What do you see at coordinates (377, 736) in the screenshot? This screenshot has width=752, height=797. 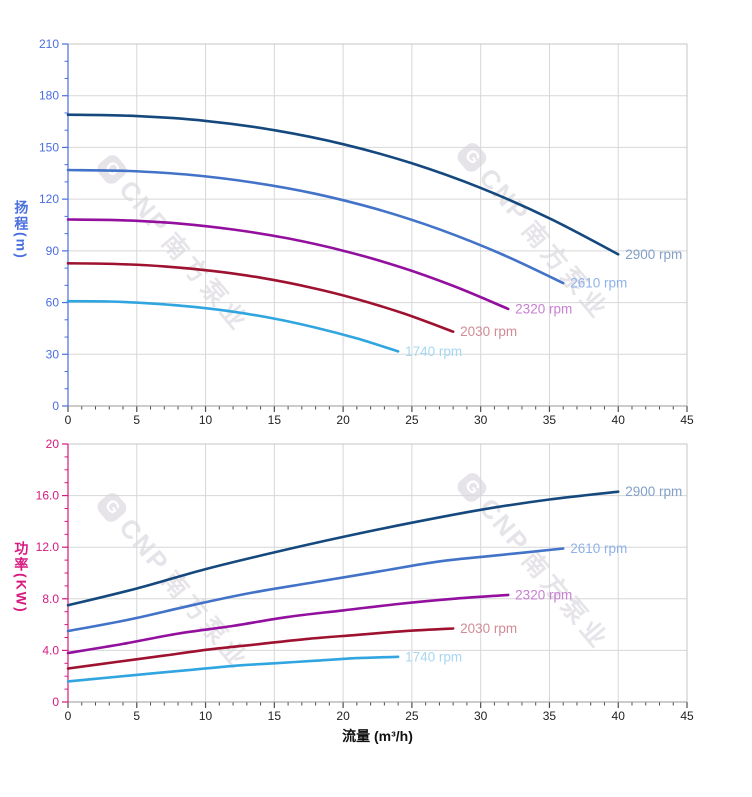 I see `flow-axis-title: 流量 (m³/h)` at bounding box center [377, 736].